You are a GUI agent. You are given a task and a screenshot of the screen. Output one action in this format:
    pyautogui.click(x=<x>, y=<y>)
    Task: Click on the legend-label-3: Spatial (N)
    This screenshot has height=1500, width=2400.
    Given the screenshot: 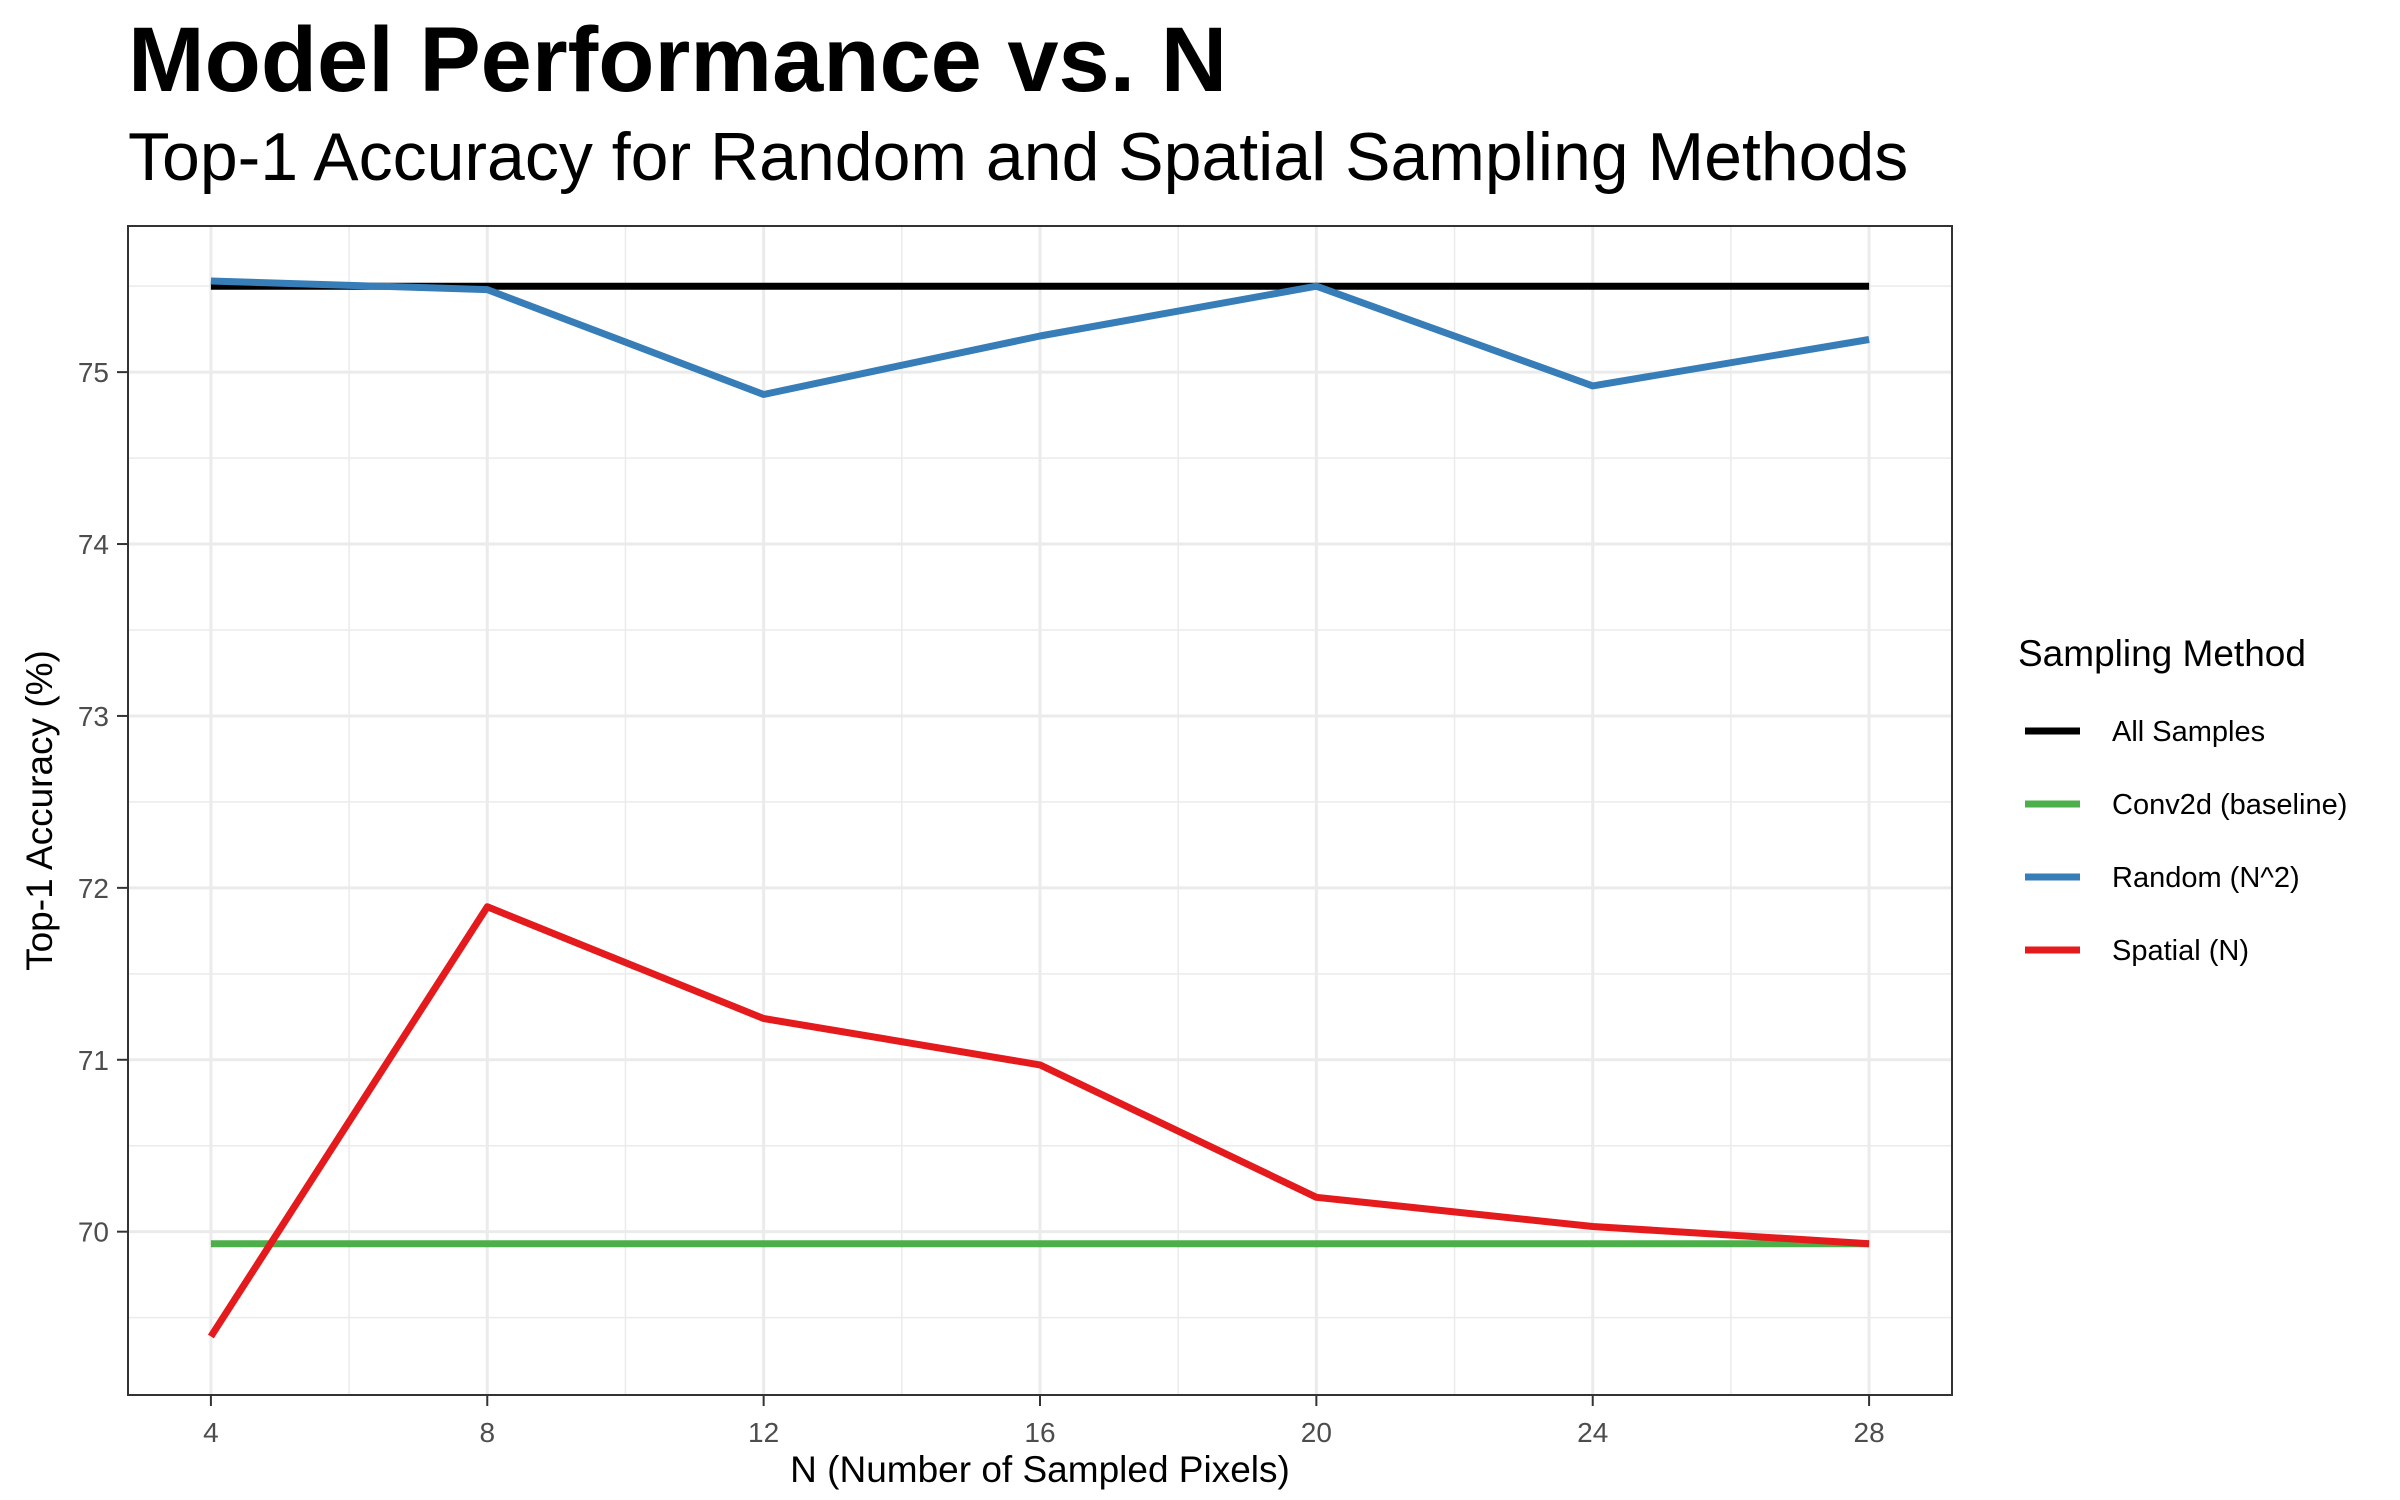 What is the action you would take?
    pyautogui.click(x=2180, y=951)
    